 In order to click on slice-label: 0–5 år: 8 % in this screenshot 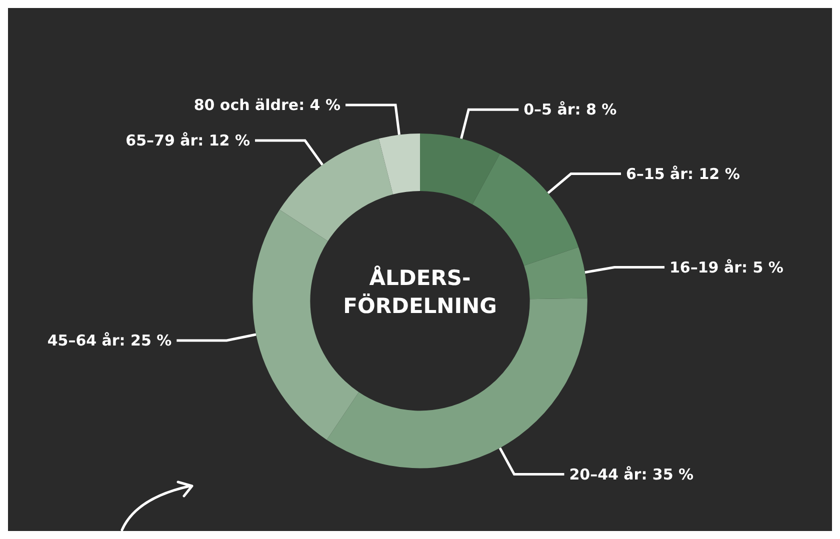, I will do `click(570, 109)`.